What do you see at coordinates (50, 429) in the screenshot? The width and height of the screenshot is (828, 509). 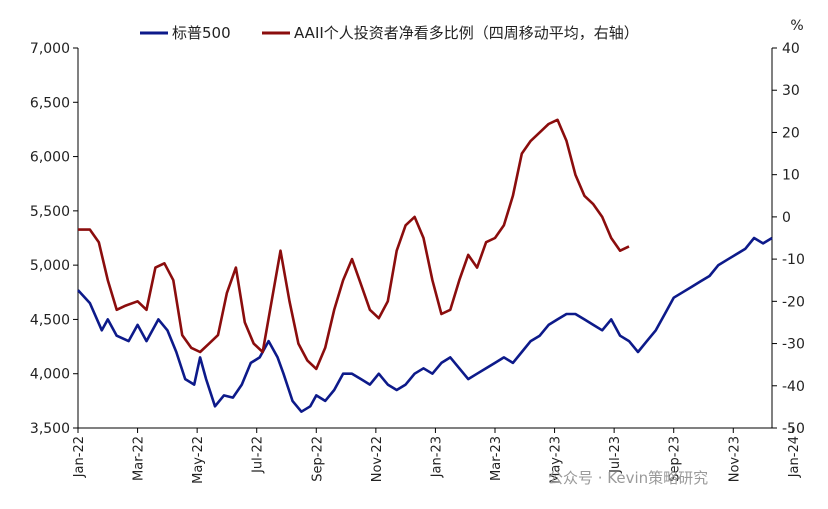 I see `y-left-tick-label: 3,500` at bounding box center [50, 429].